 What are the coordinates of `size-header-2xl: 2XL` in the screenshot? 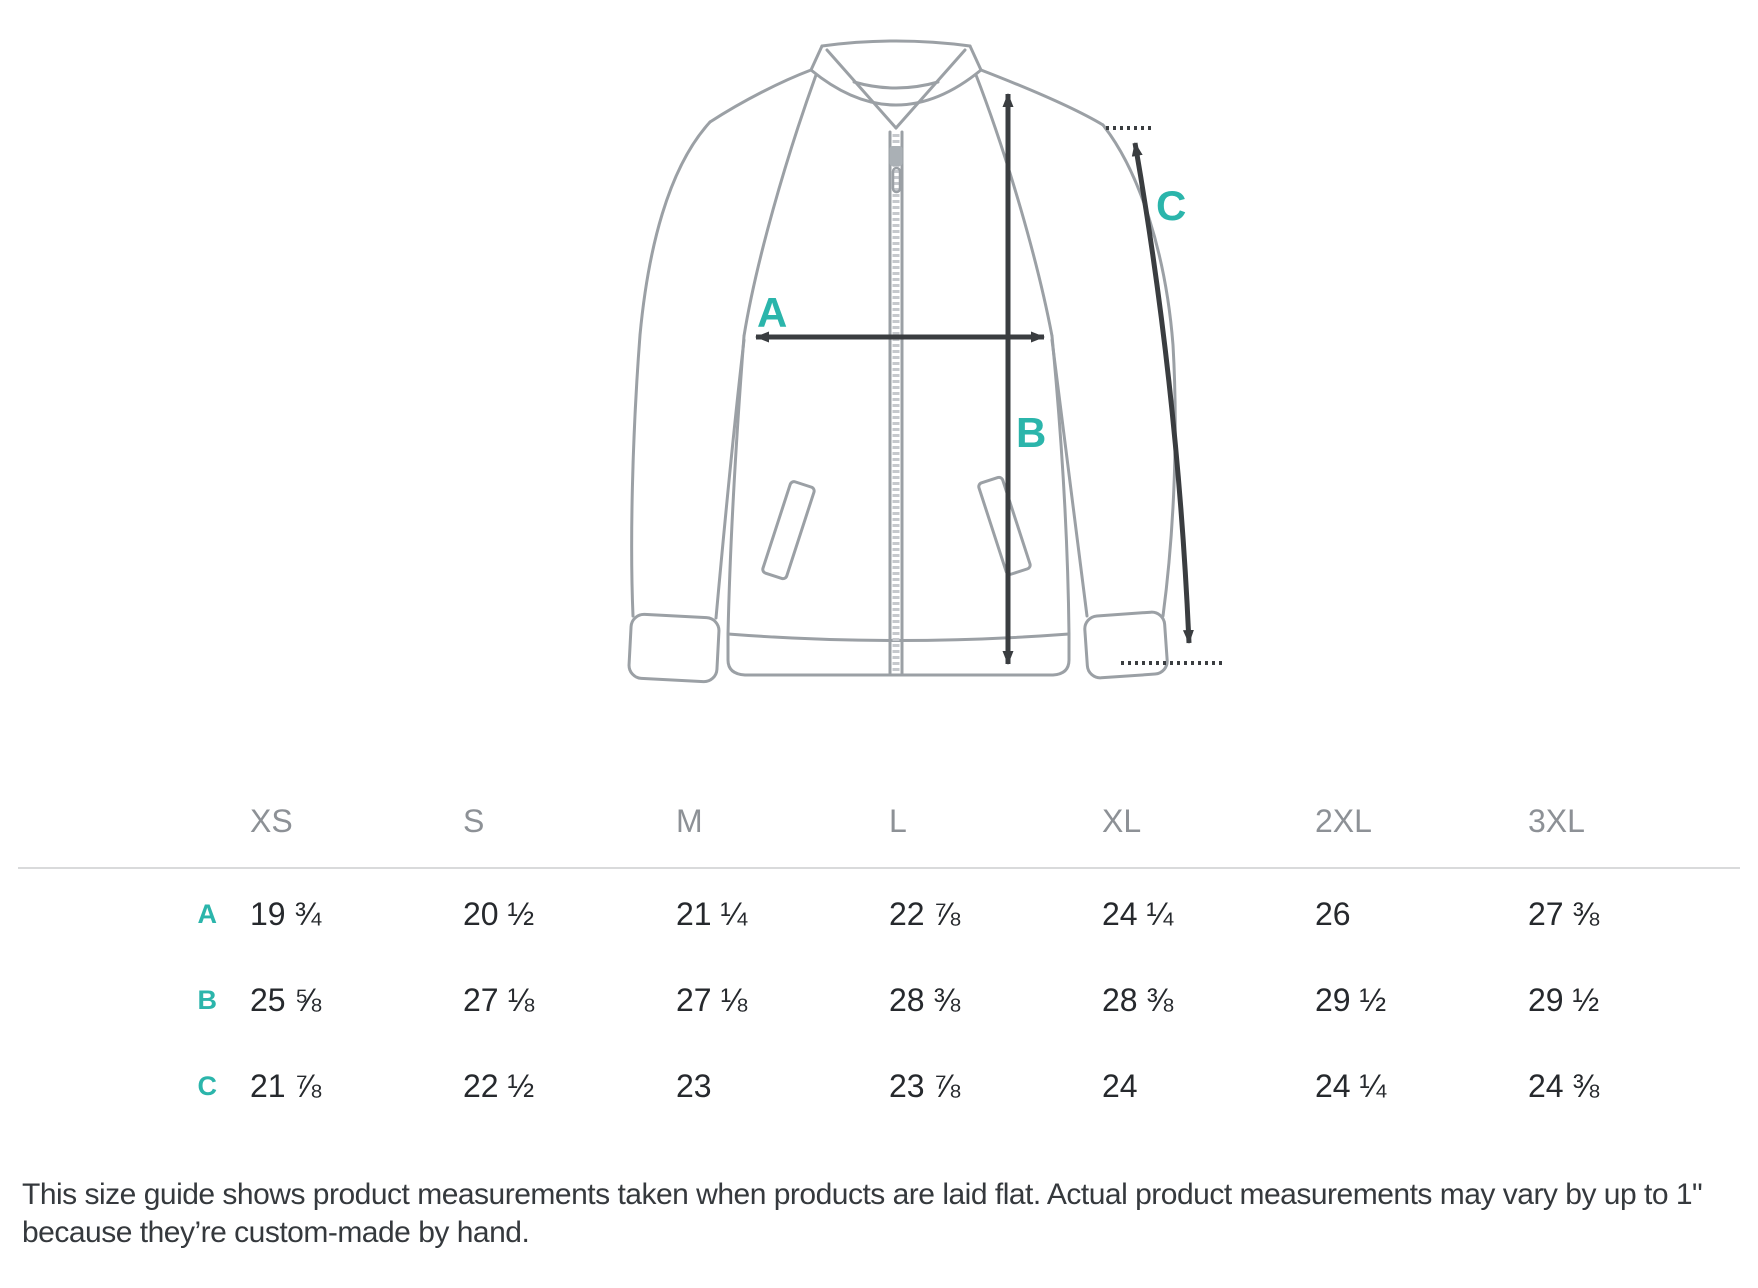 It's located at (1343, 820).